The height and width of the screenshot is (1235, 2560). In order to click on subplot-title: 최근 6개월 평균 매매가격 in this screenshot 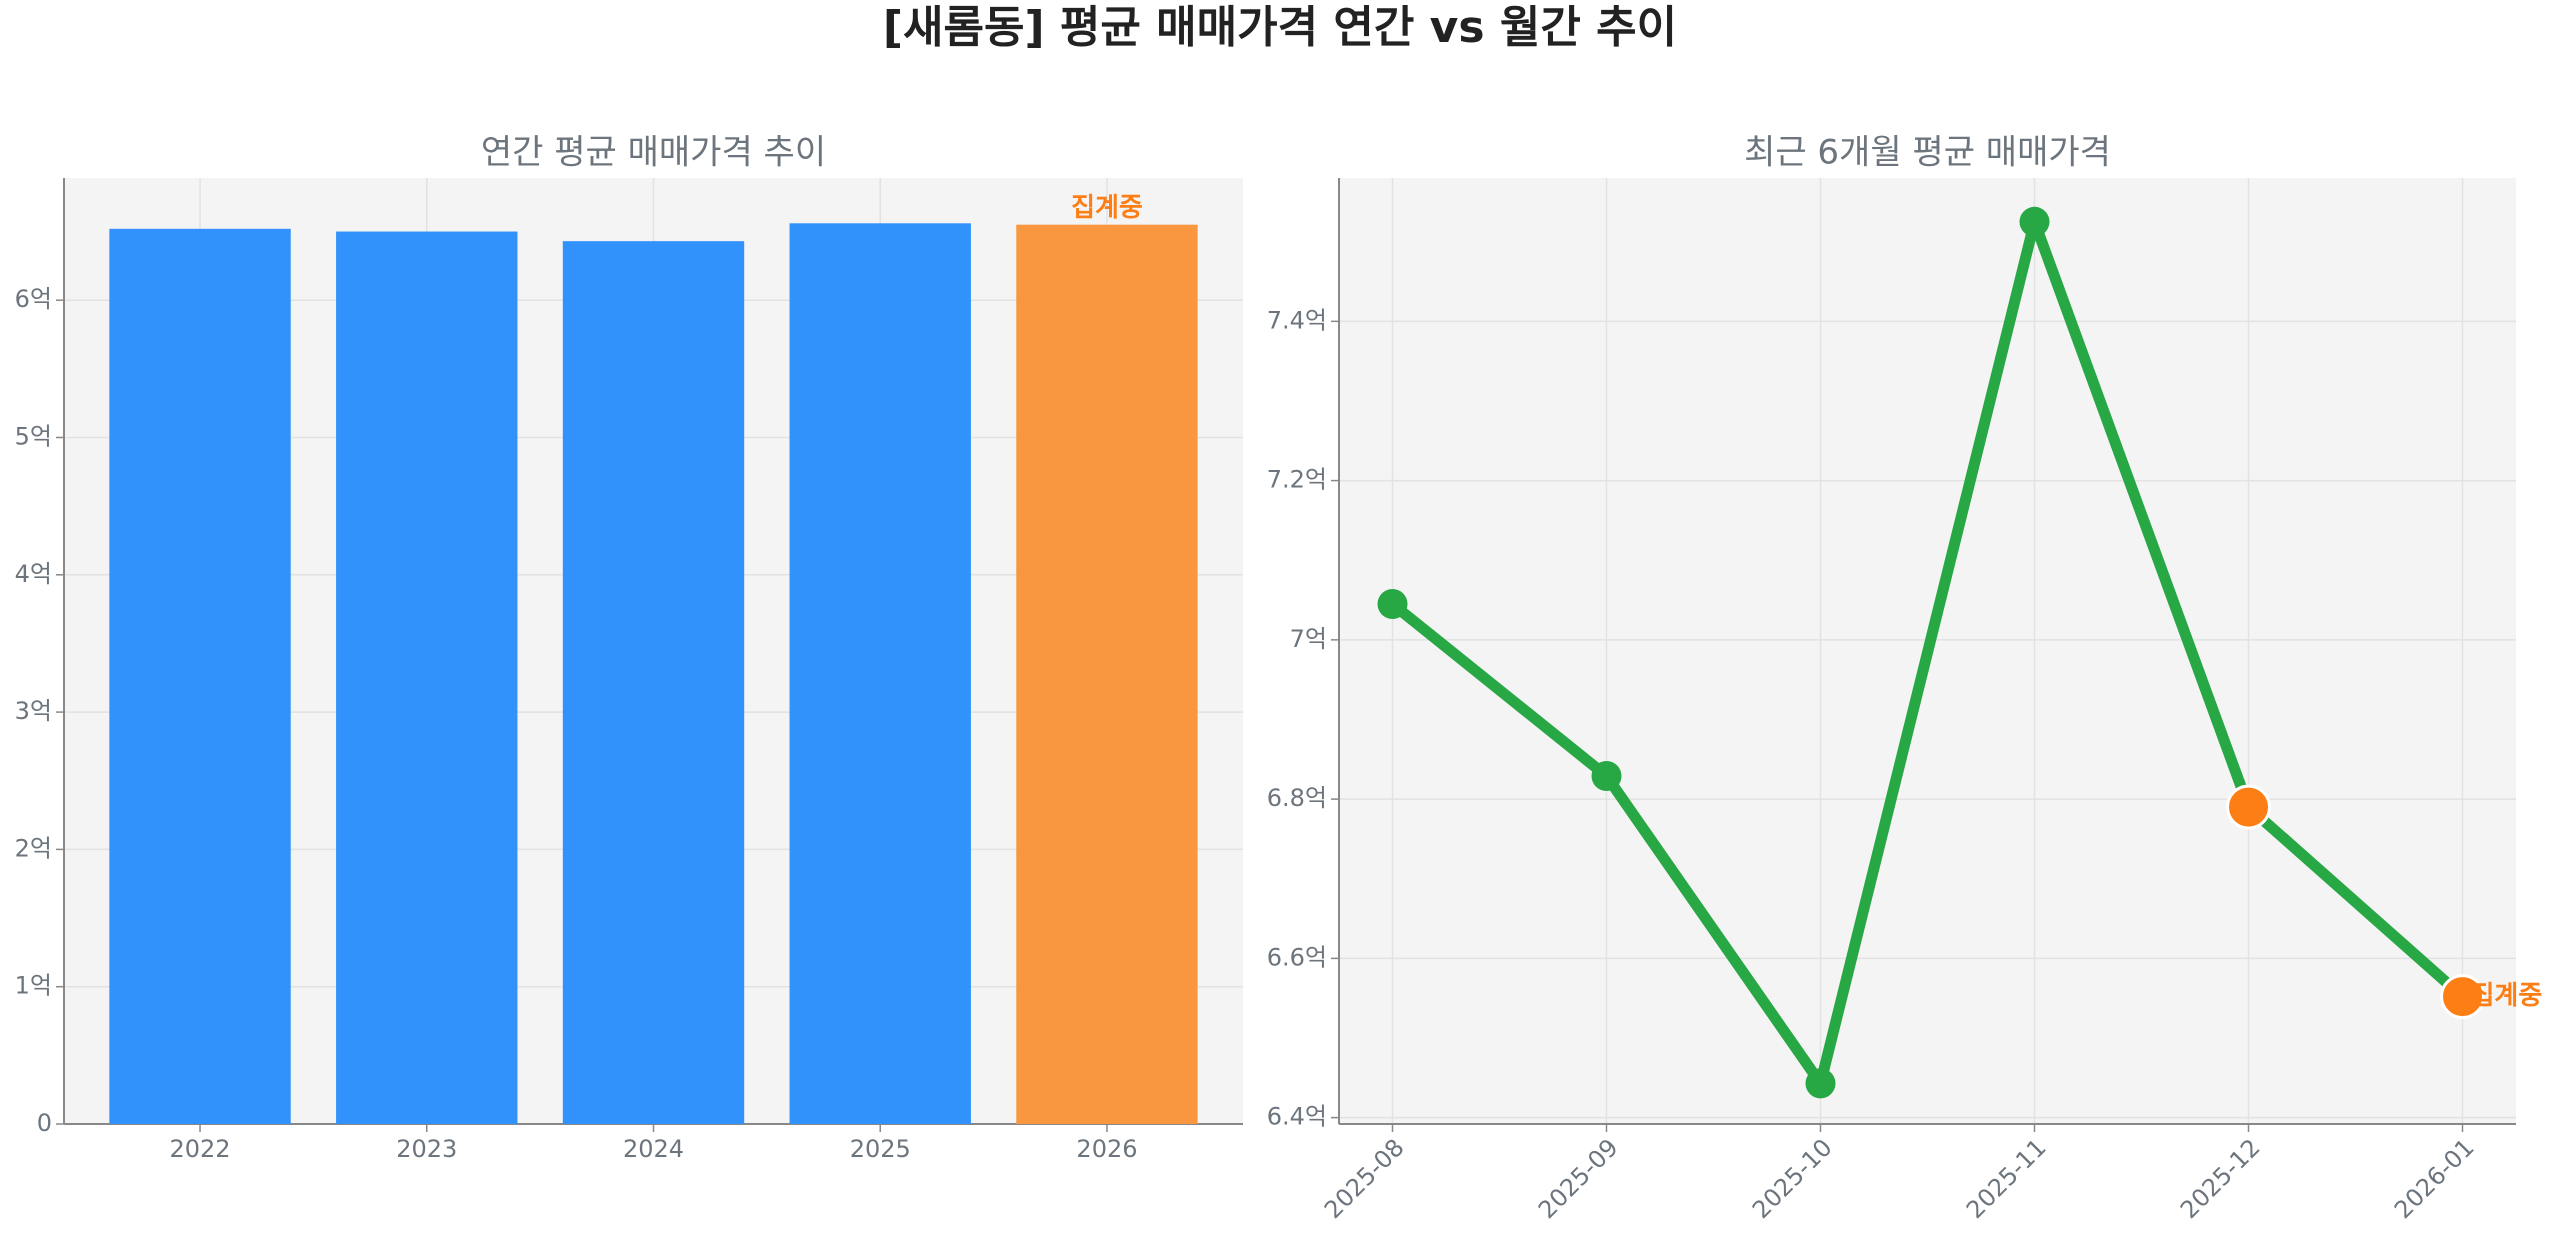, I will do `click(1927, 153)`.